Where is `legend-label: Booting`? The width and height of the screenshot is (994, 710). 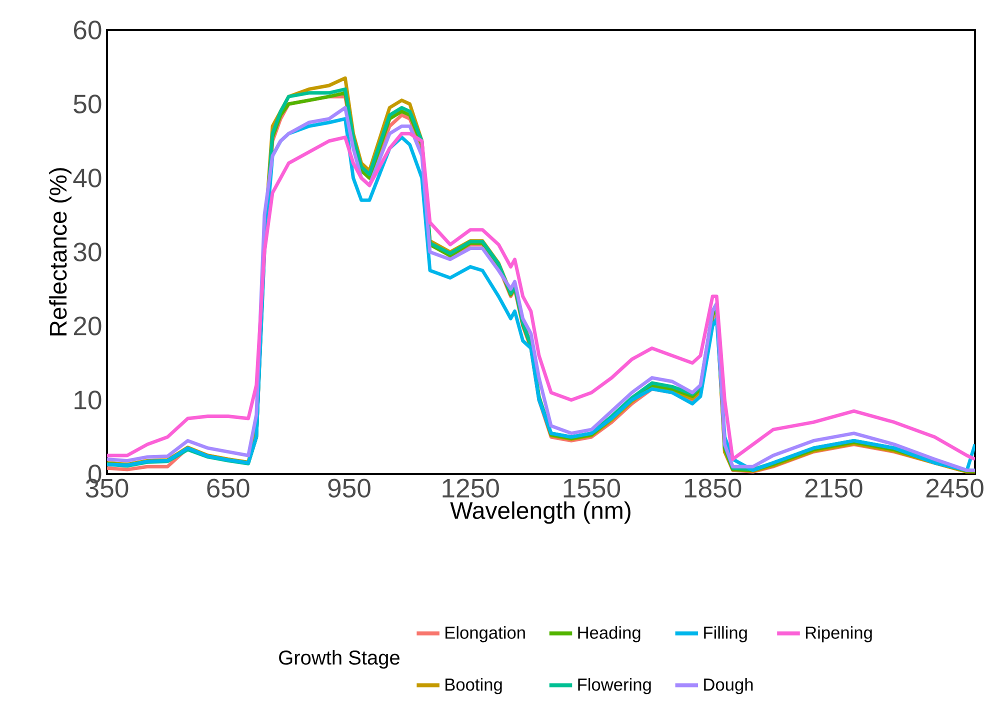
legend-label: Booting is located at coordinates (474, 686).